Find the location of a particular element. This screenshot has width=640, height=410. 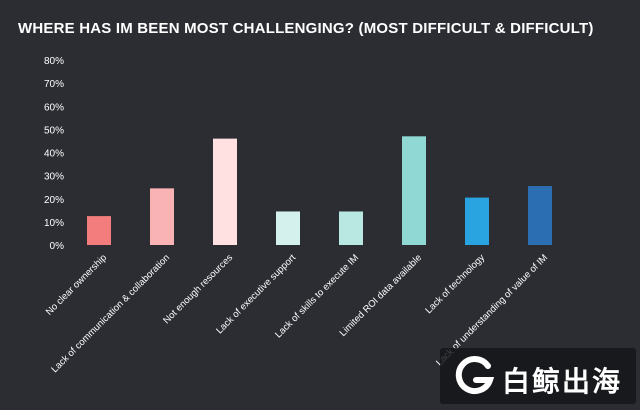

y-axis-ticks: 0% 10% 20% 30% 40% 50% 60% 70% 80% is located at coordinates (54, 154).